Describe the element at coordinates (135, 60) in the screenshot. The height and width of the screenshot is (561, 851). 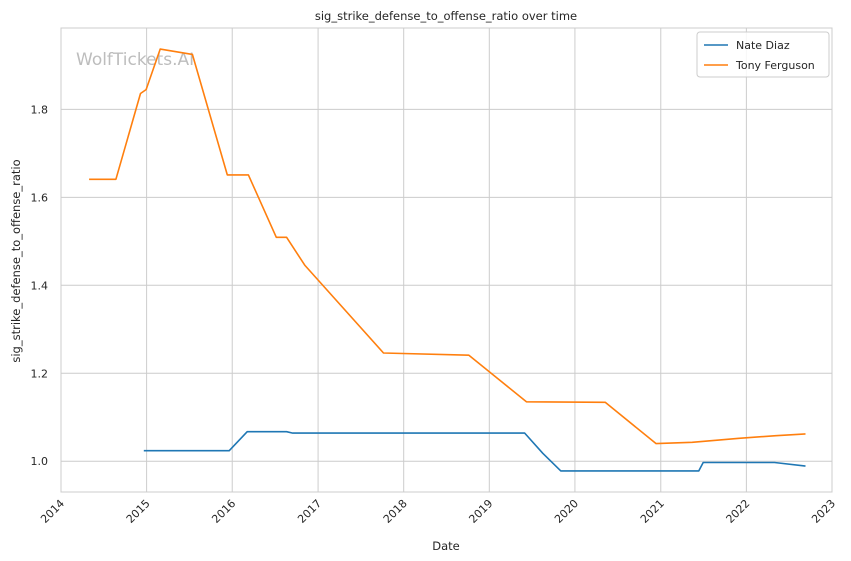
I see `watermark: WolfTickets.AI` at that location.